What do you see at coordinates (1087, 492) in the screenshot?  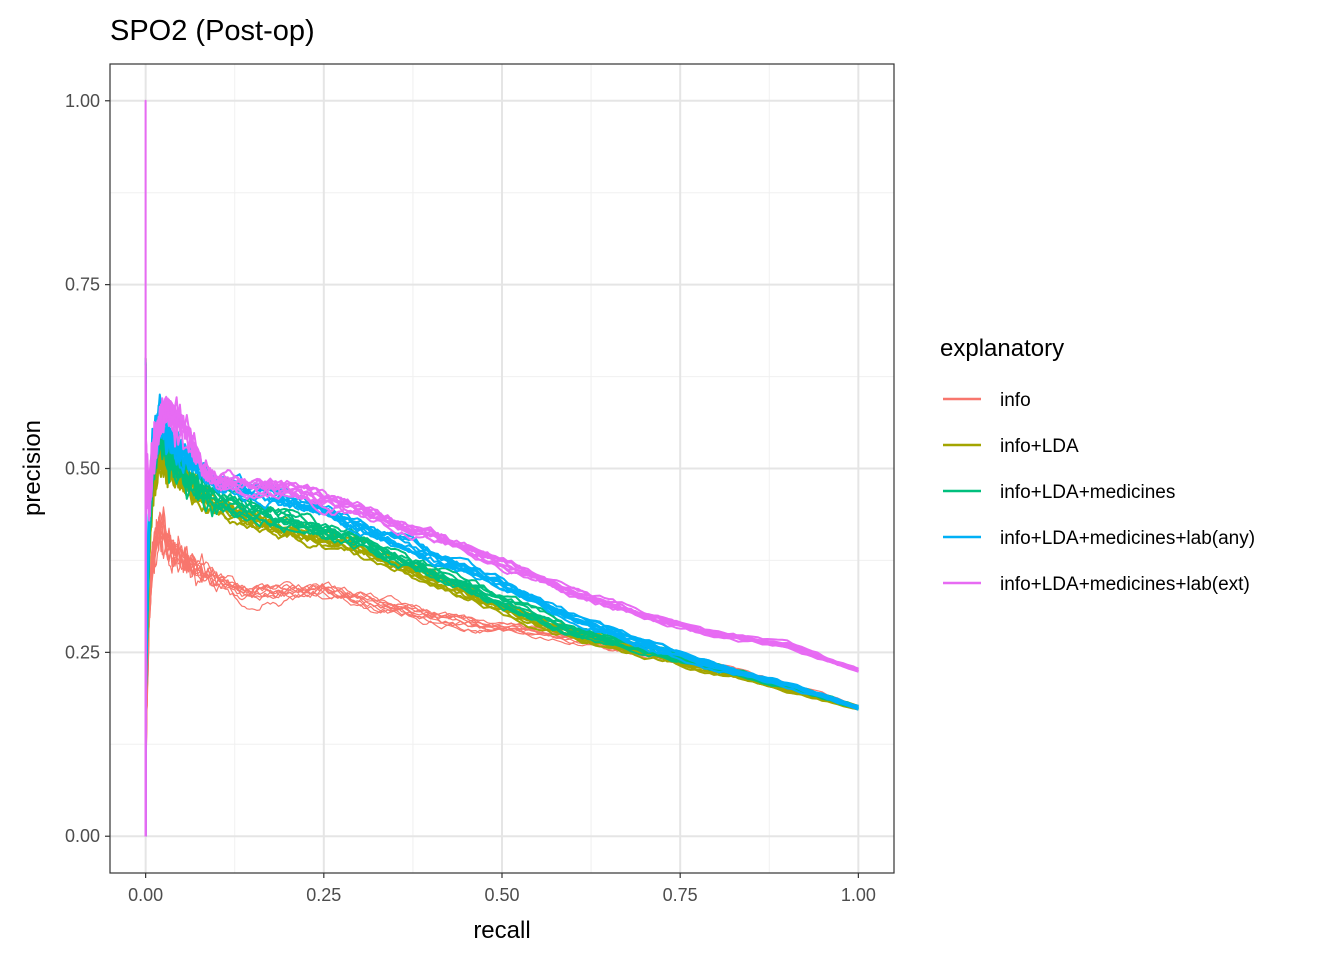 I see `legend-label: info+LDA+medicines` at bounding box center [1087, 492].